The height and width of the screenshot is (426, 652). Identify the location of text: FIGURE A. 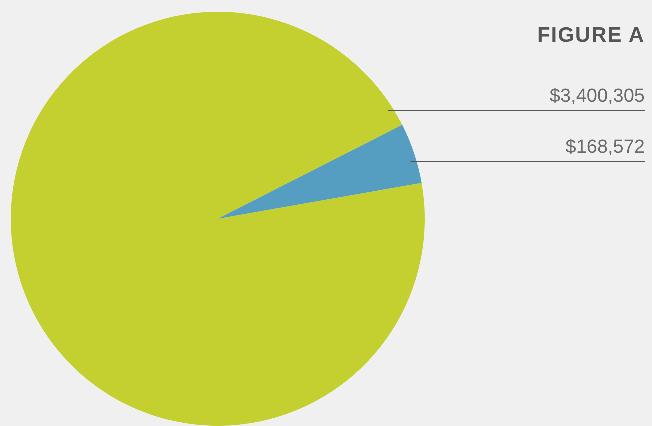
(591, 36).